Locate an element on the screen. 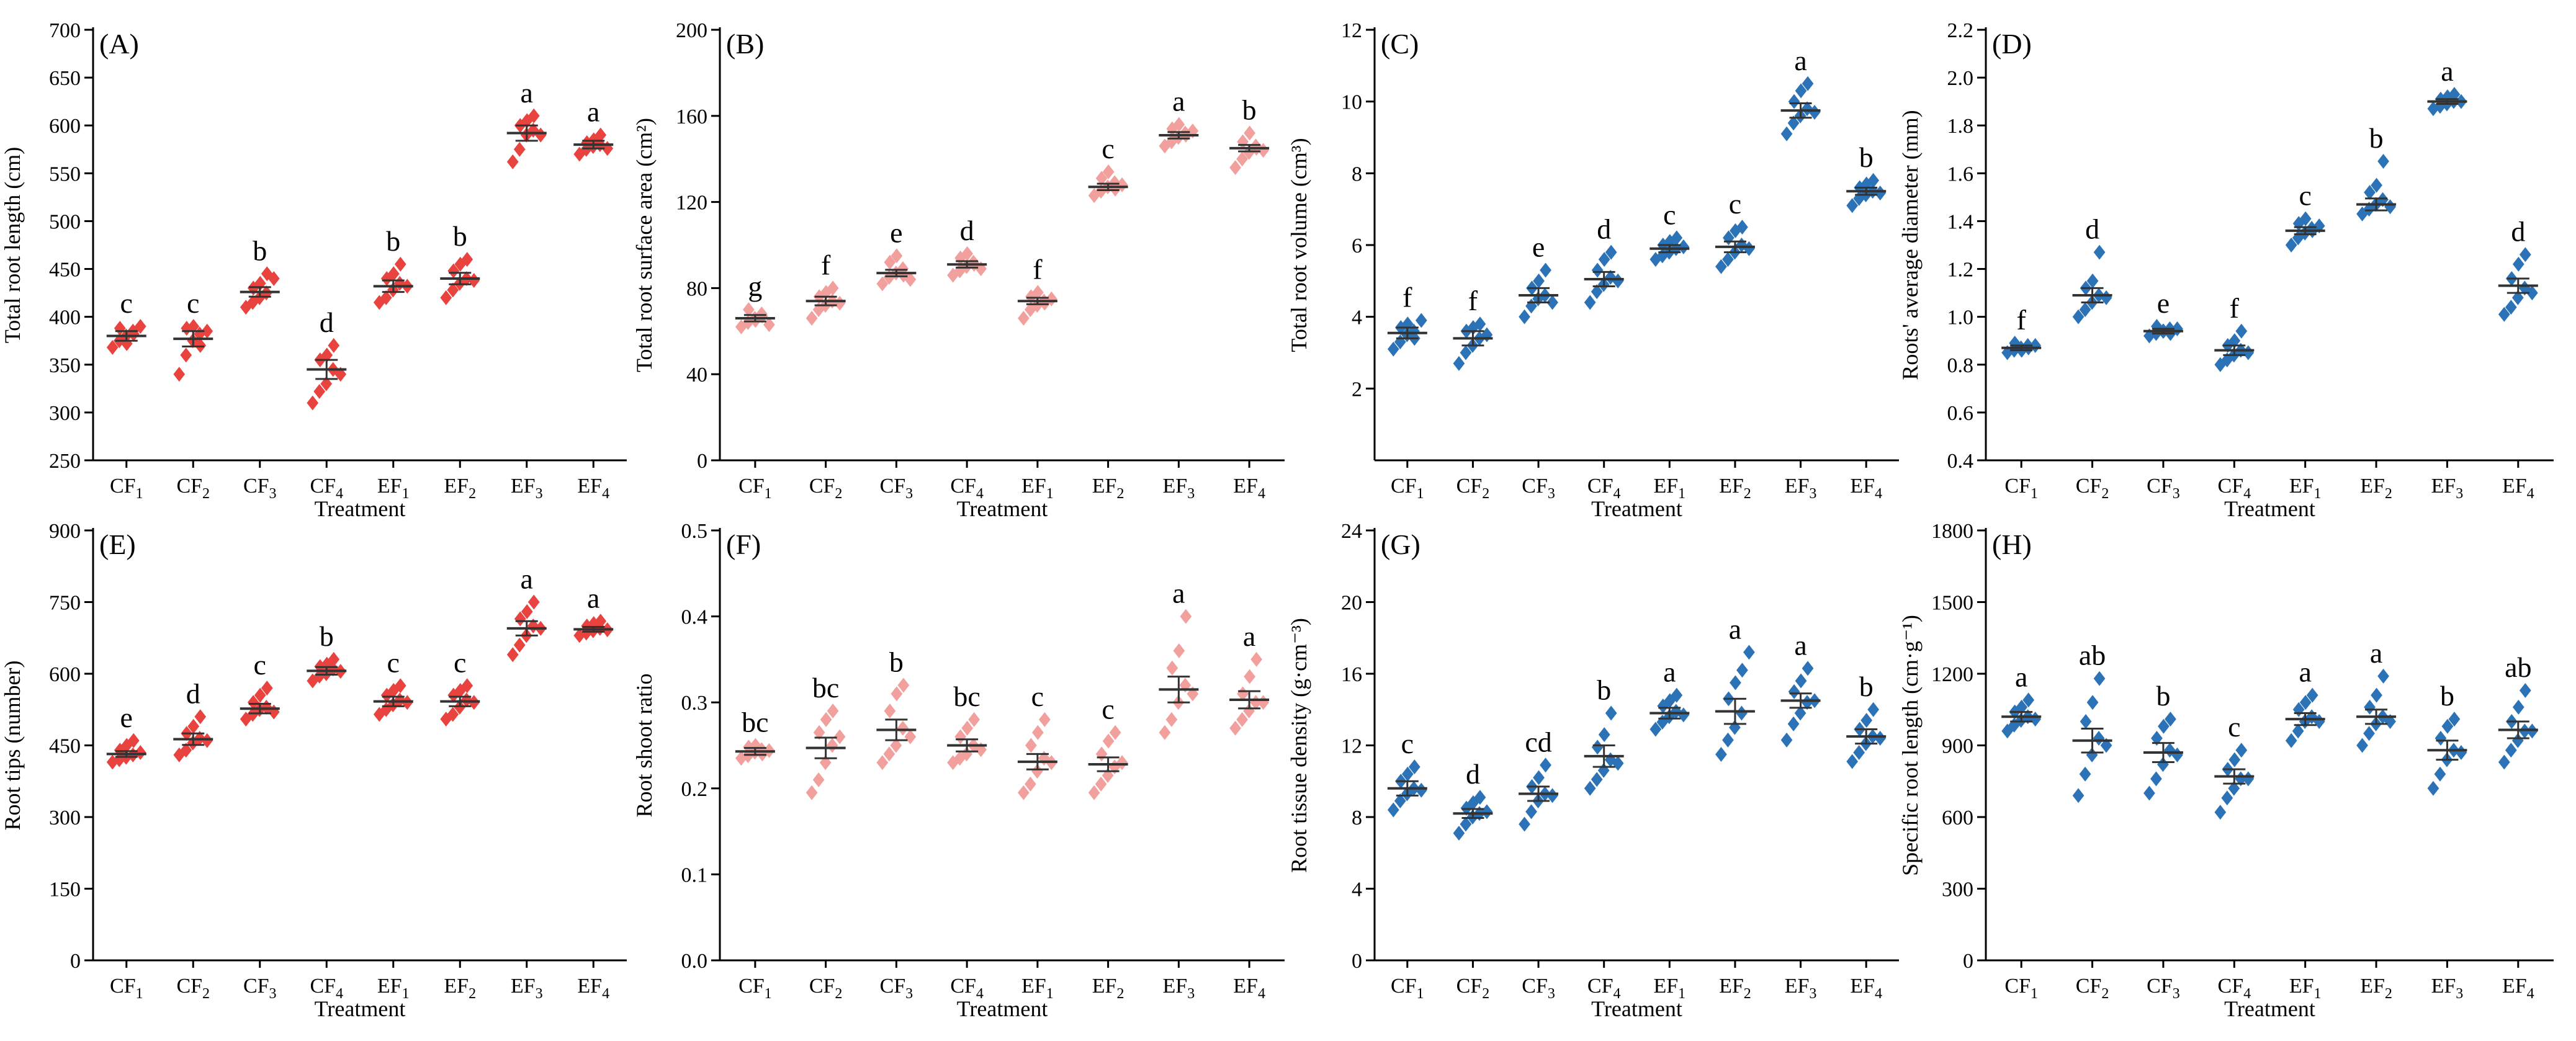 The height and width of the screenshot is (1041, 2576). y-axis-title: Total root length (cm) is located at coordinates (12, 245).